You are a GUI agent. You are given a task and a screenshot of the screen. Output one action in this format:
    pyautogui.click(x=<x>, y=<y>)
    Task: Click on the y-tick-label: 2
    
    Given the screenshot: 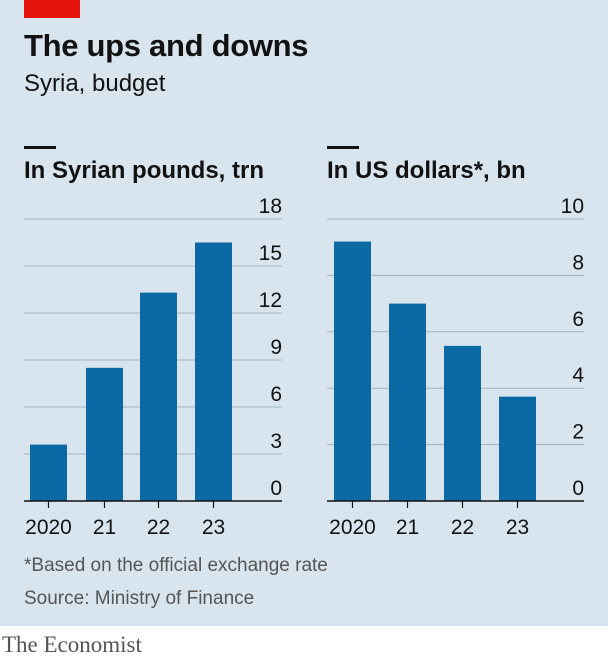 What is the action you would take?
    pyautogui.click(x=578, y=432)
    